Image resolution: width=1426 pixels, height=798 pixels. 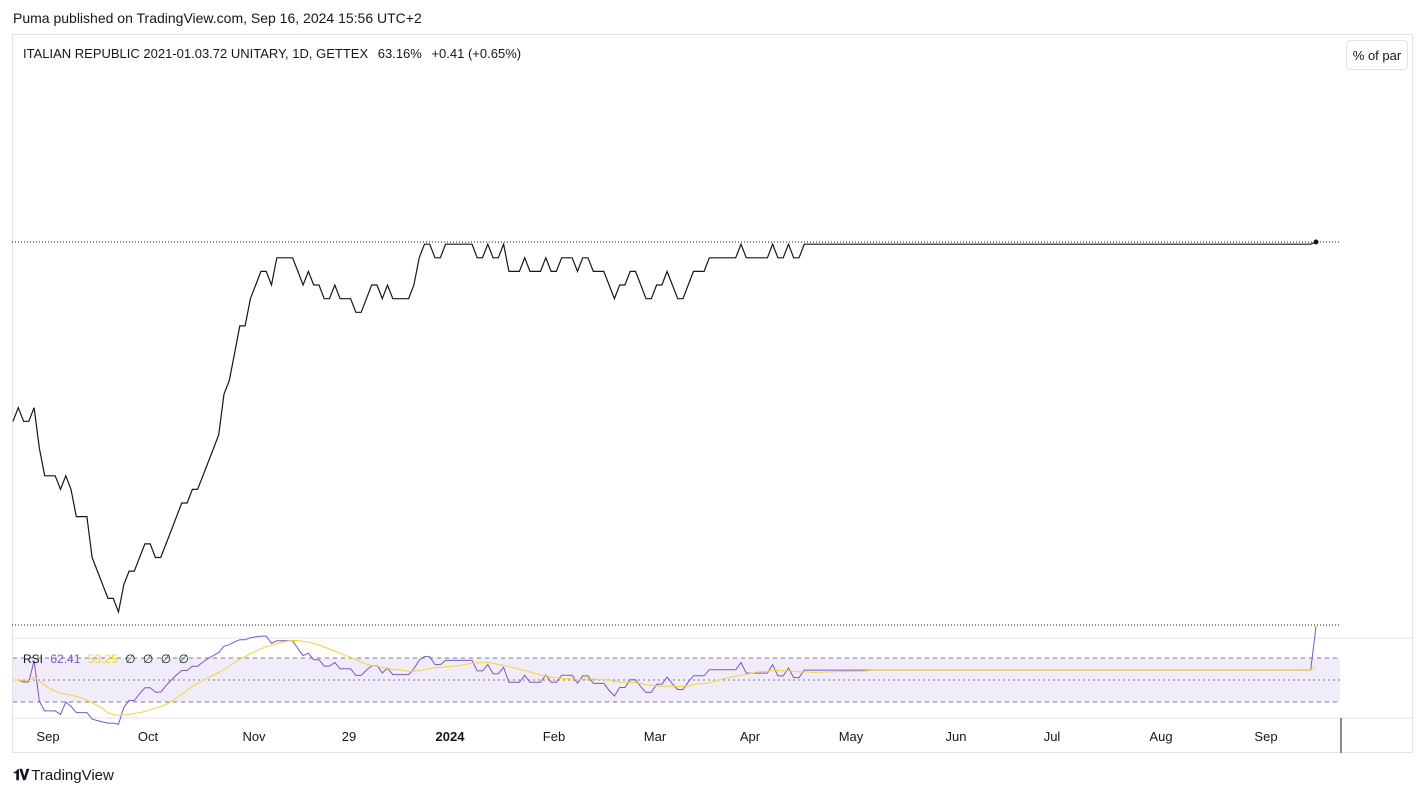 I want to click on rsi-extra-1: ∅, so click(x=130, y=659).